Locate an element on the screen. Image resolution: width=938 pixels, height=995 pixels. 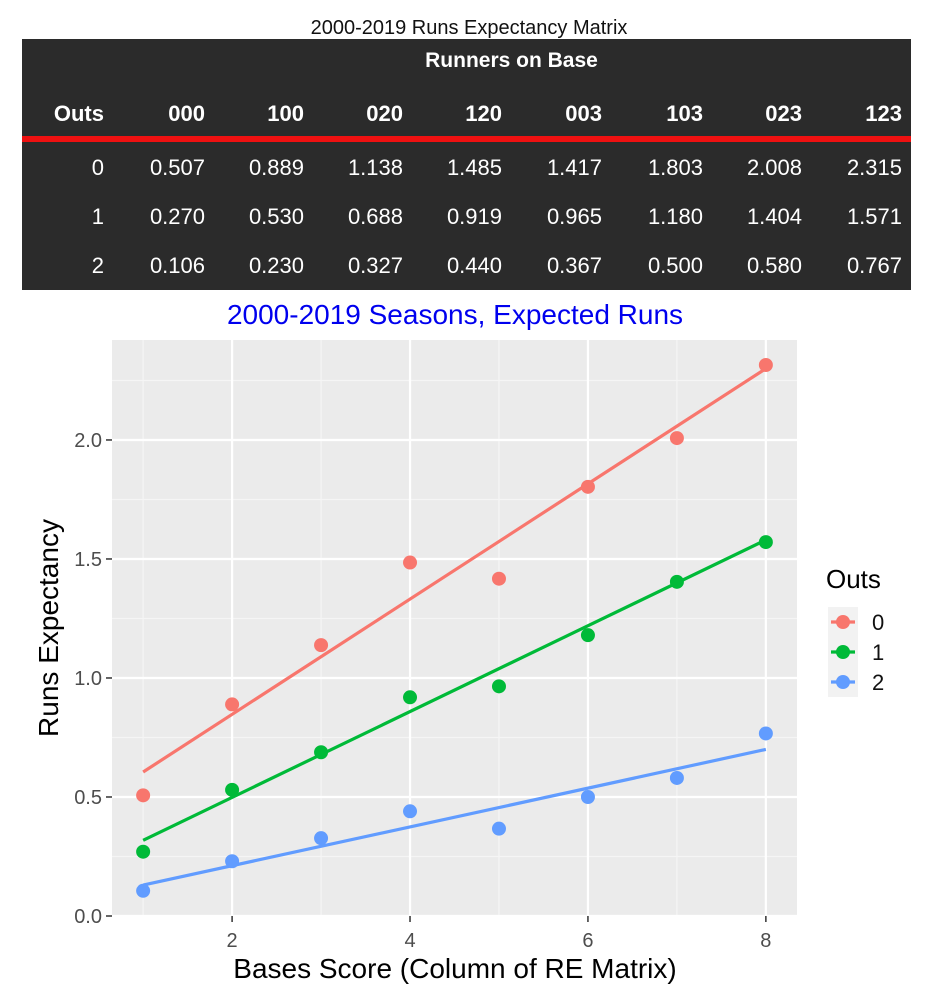
table-cell: 0.530 is located at coordinates (276, 216).